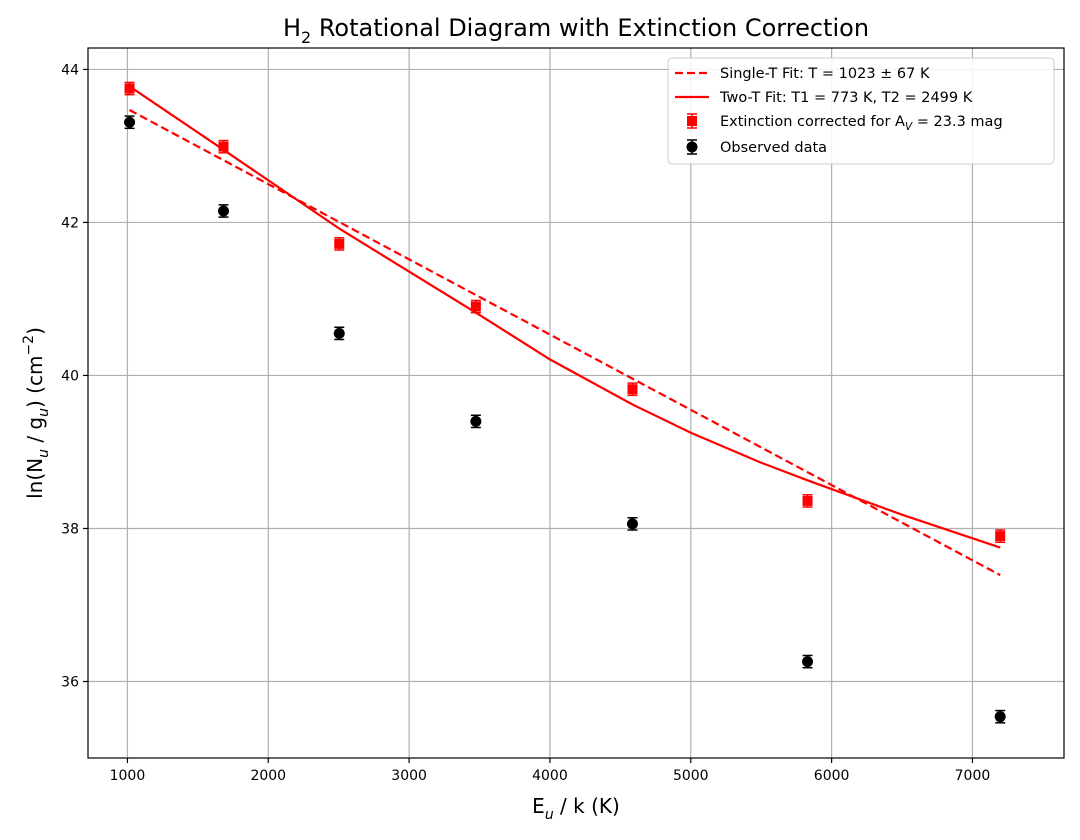 This screenshot has width=1080, height=840. I want to click on x-tick-label: 7000, so click(973, 776).